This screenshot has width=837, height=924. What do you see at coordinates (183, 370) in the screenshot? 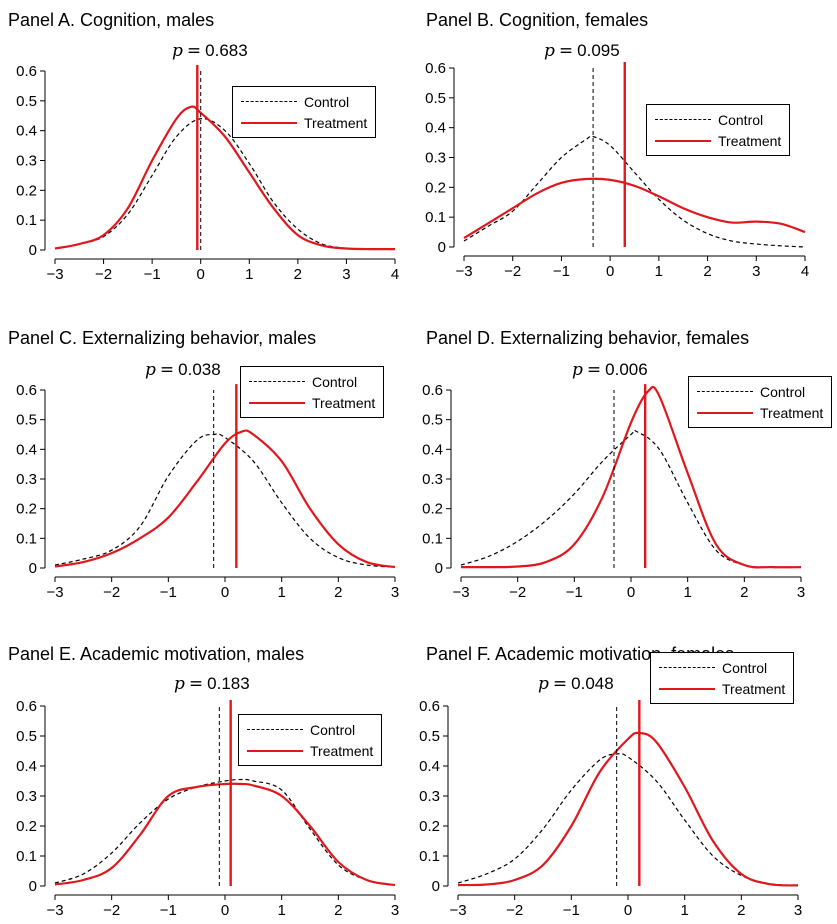
I see `p-value-label: p = 0.038` at bounding box center [183, 370].